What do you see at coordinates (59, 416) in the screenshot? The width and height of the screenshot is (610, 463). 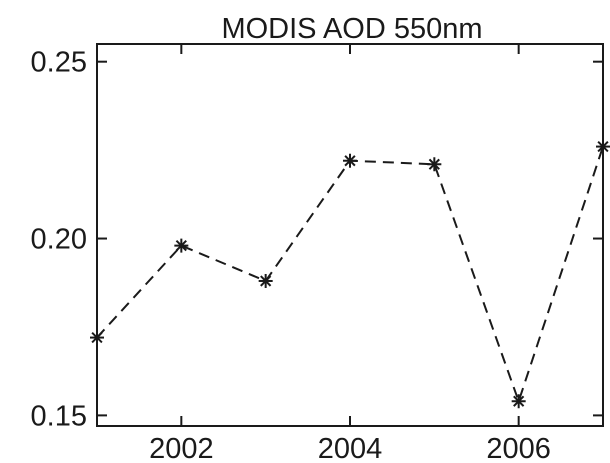 I see `y-tick-label: 0.15` at bounding box center [59, 416].